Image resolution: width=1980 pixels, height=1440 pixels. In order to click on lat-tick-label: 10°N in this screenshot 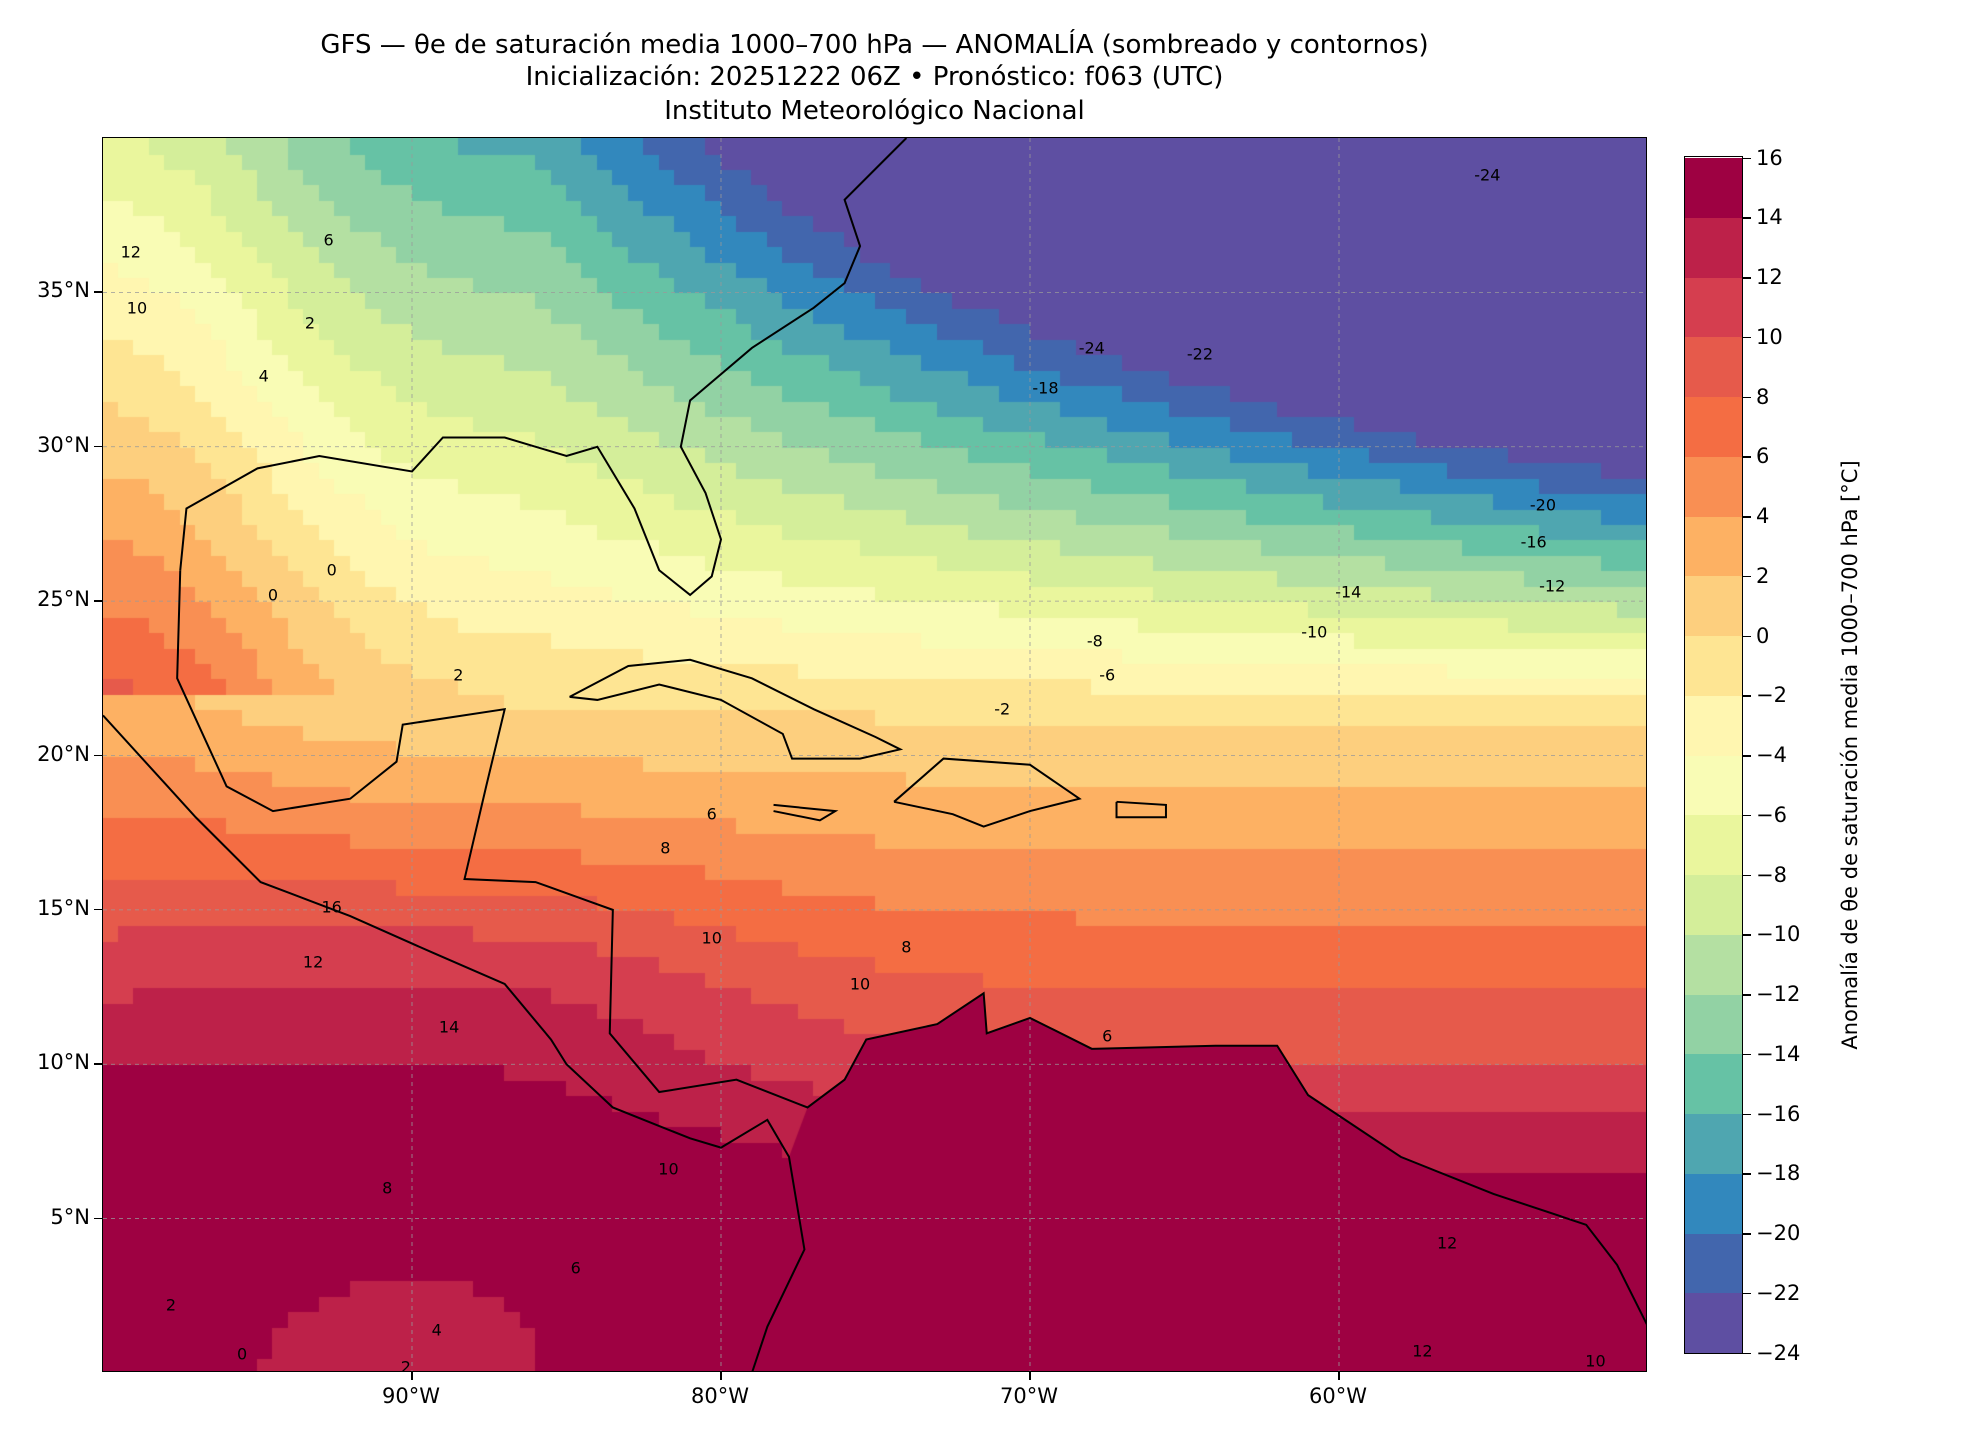, I will do `click(63, 1062)`.